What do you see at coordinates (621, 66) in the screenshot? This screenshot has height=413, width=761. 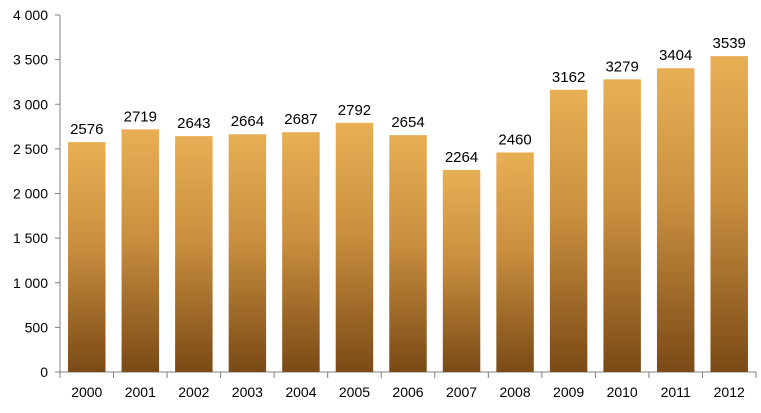 I see `data-label: 3279` at bounding box center [621, 66].